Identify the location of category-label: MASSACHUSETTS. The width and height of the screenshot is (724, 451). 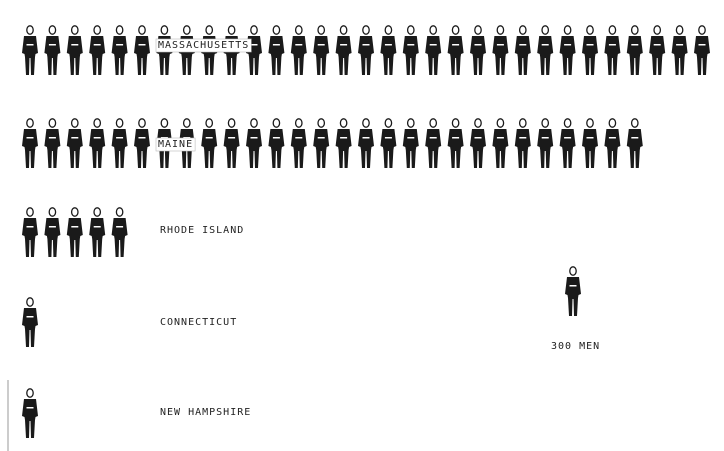
(203, 45).